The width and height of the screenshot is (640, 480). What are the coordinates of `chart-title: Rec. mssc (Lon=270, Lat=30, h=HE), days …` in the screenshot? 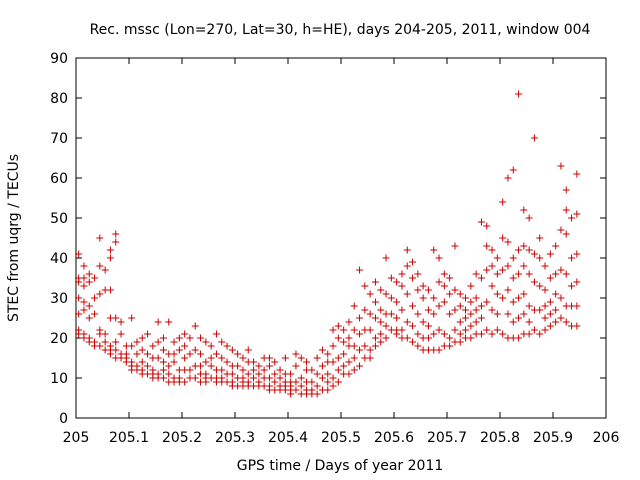 It's located at (340, 30).